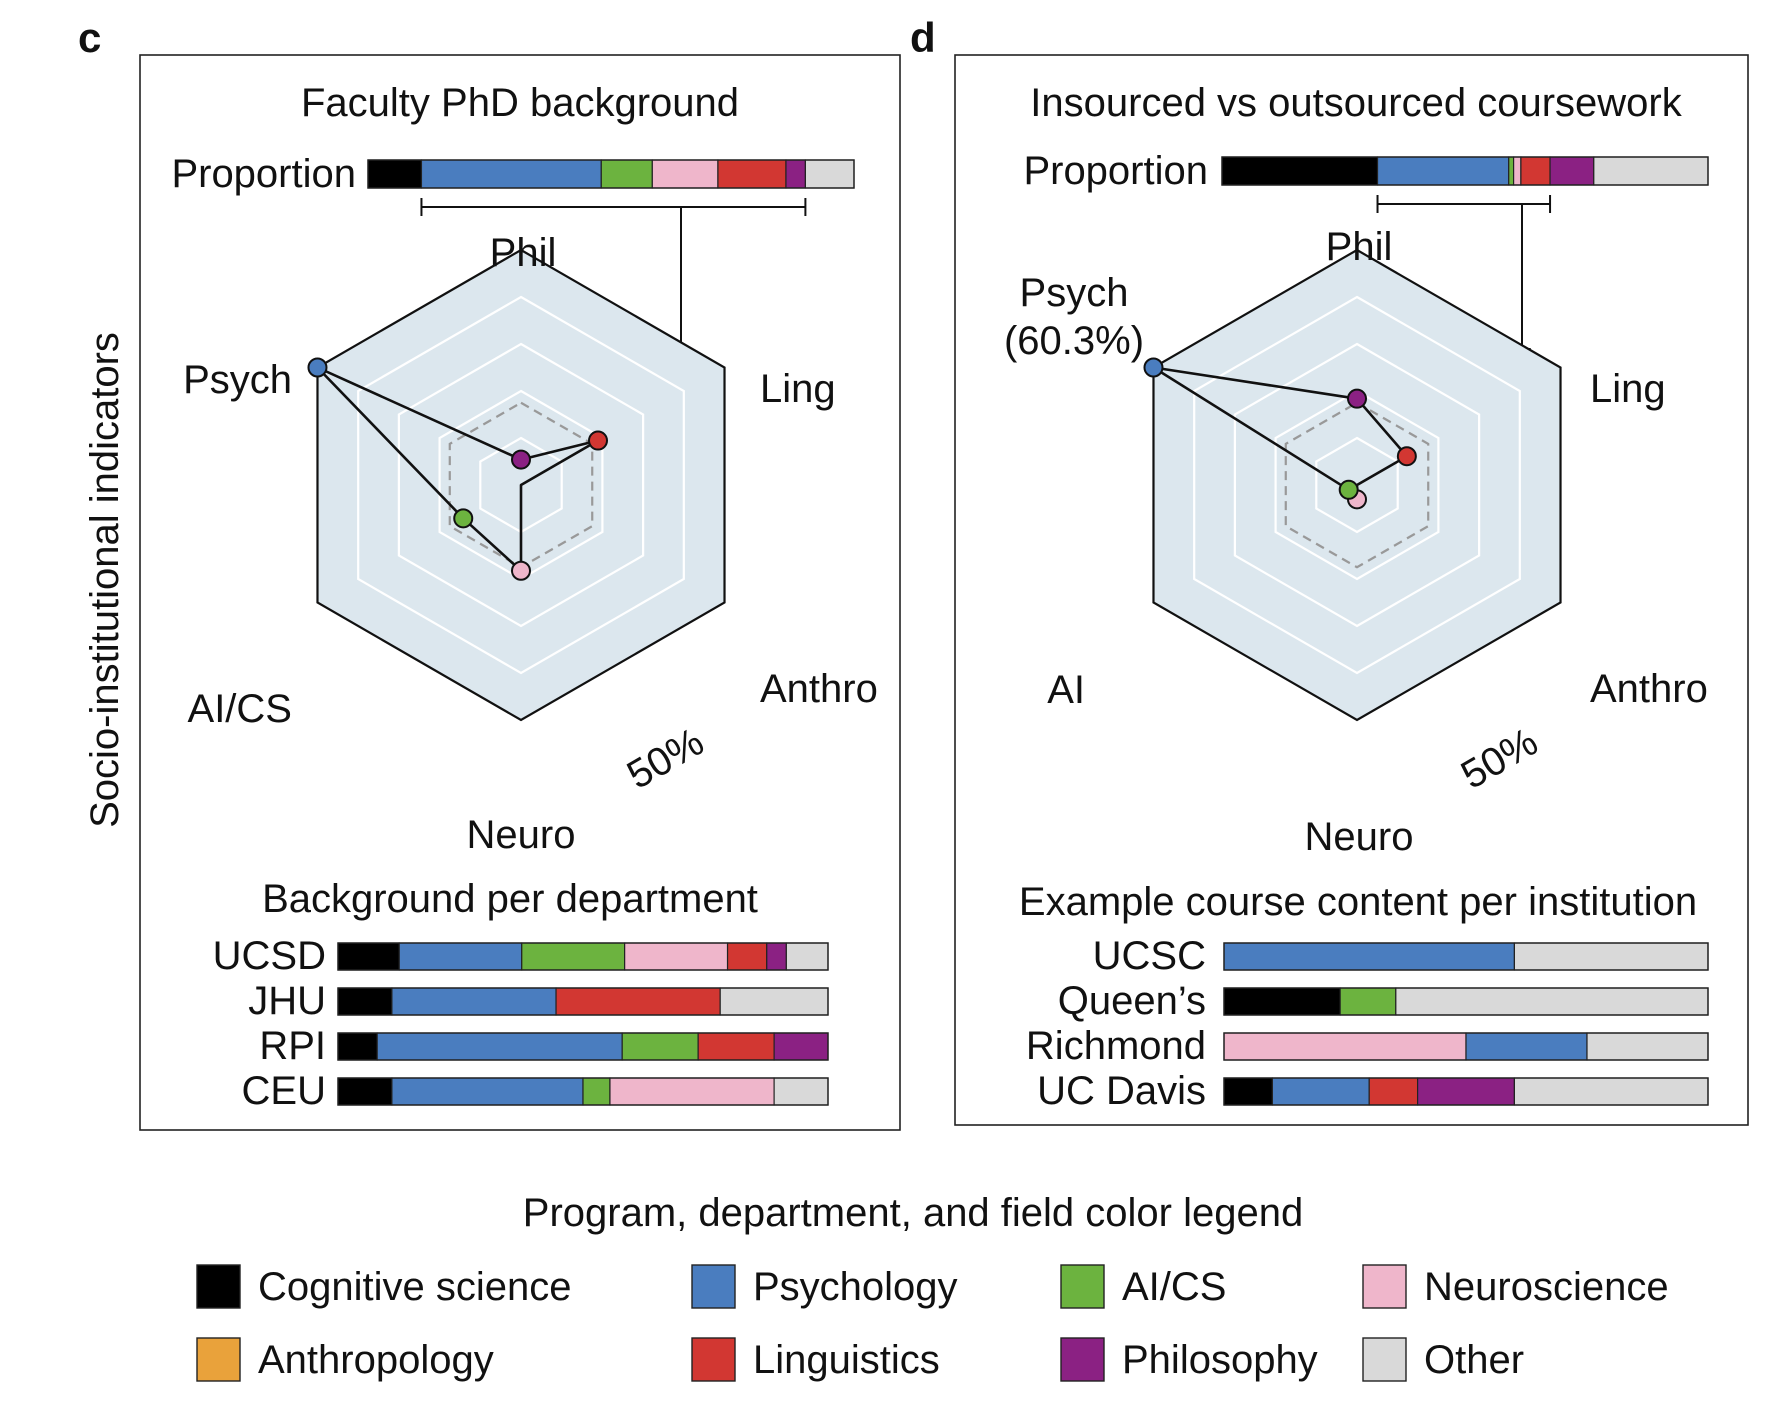  Describe the element at coordinates (596, 1091) in the screenshot. I see `panel-c-row-ceu-segment-ai-cs` at that location.